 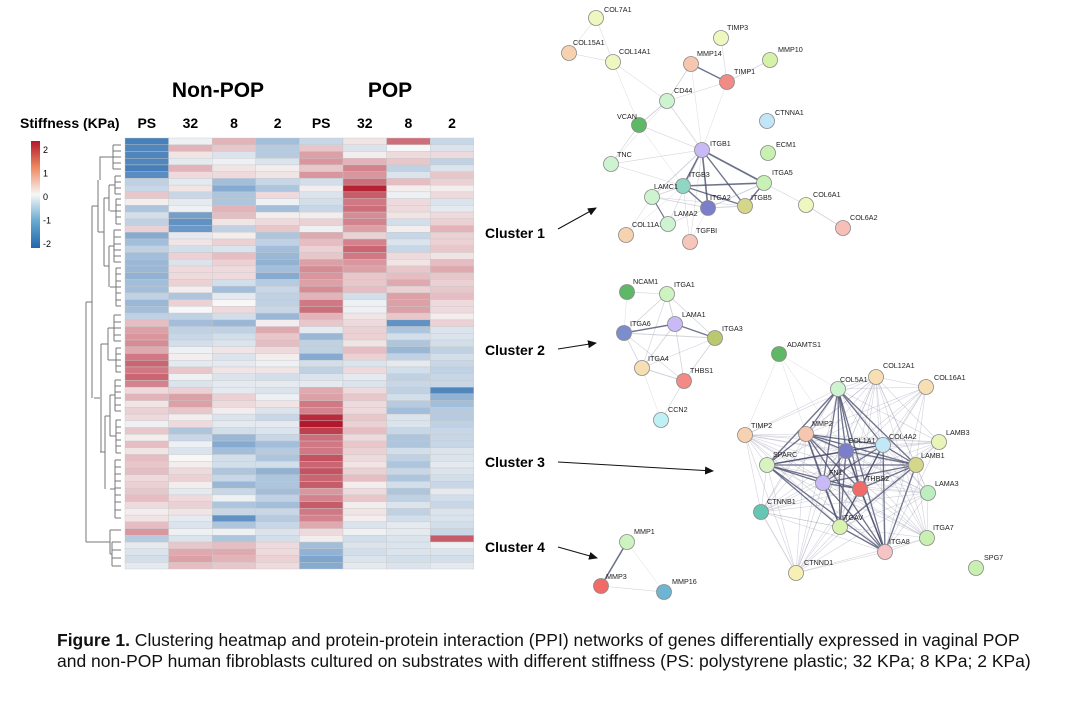 What do you see at coordinates (926, 462) in the screenshot?
I see `network-node: LAMB1` at bounding box center [926, 462].